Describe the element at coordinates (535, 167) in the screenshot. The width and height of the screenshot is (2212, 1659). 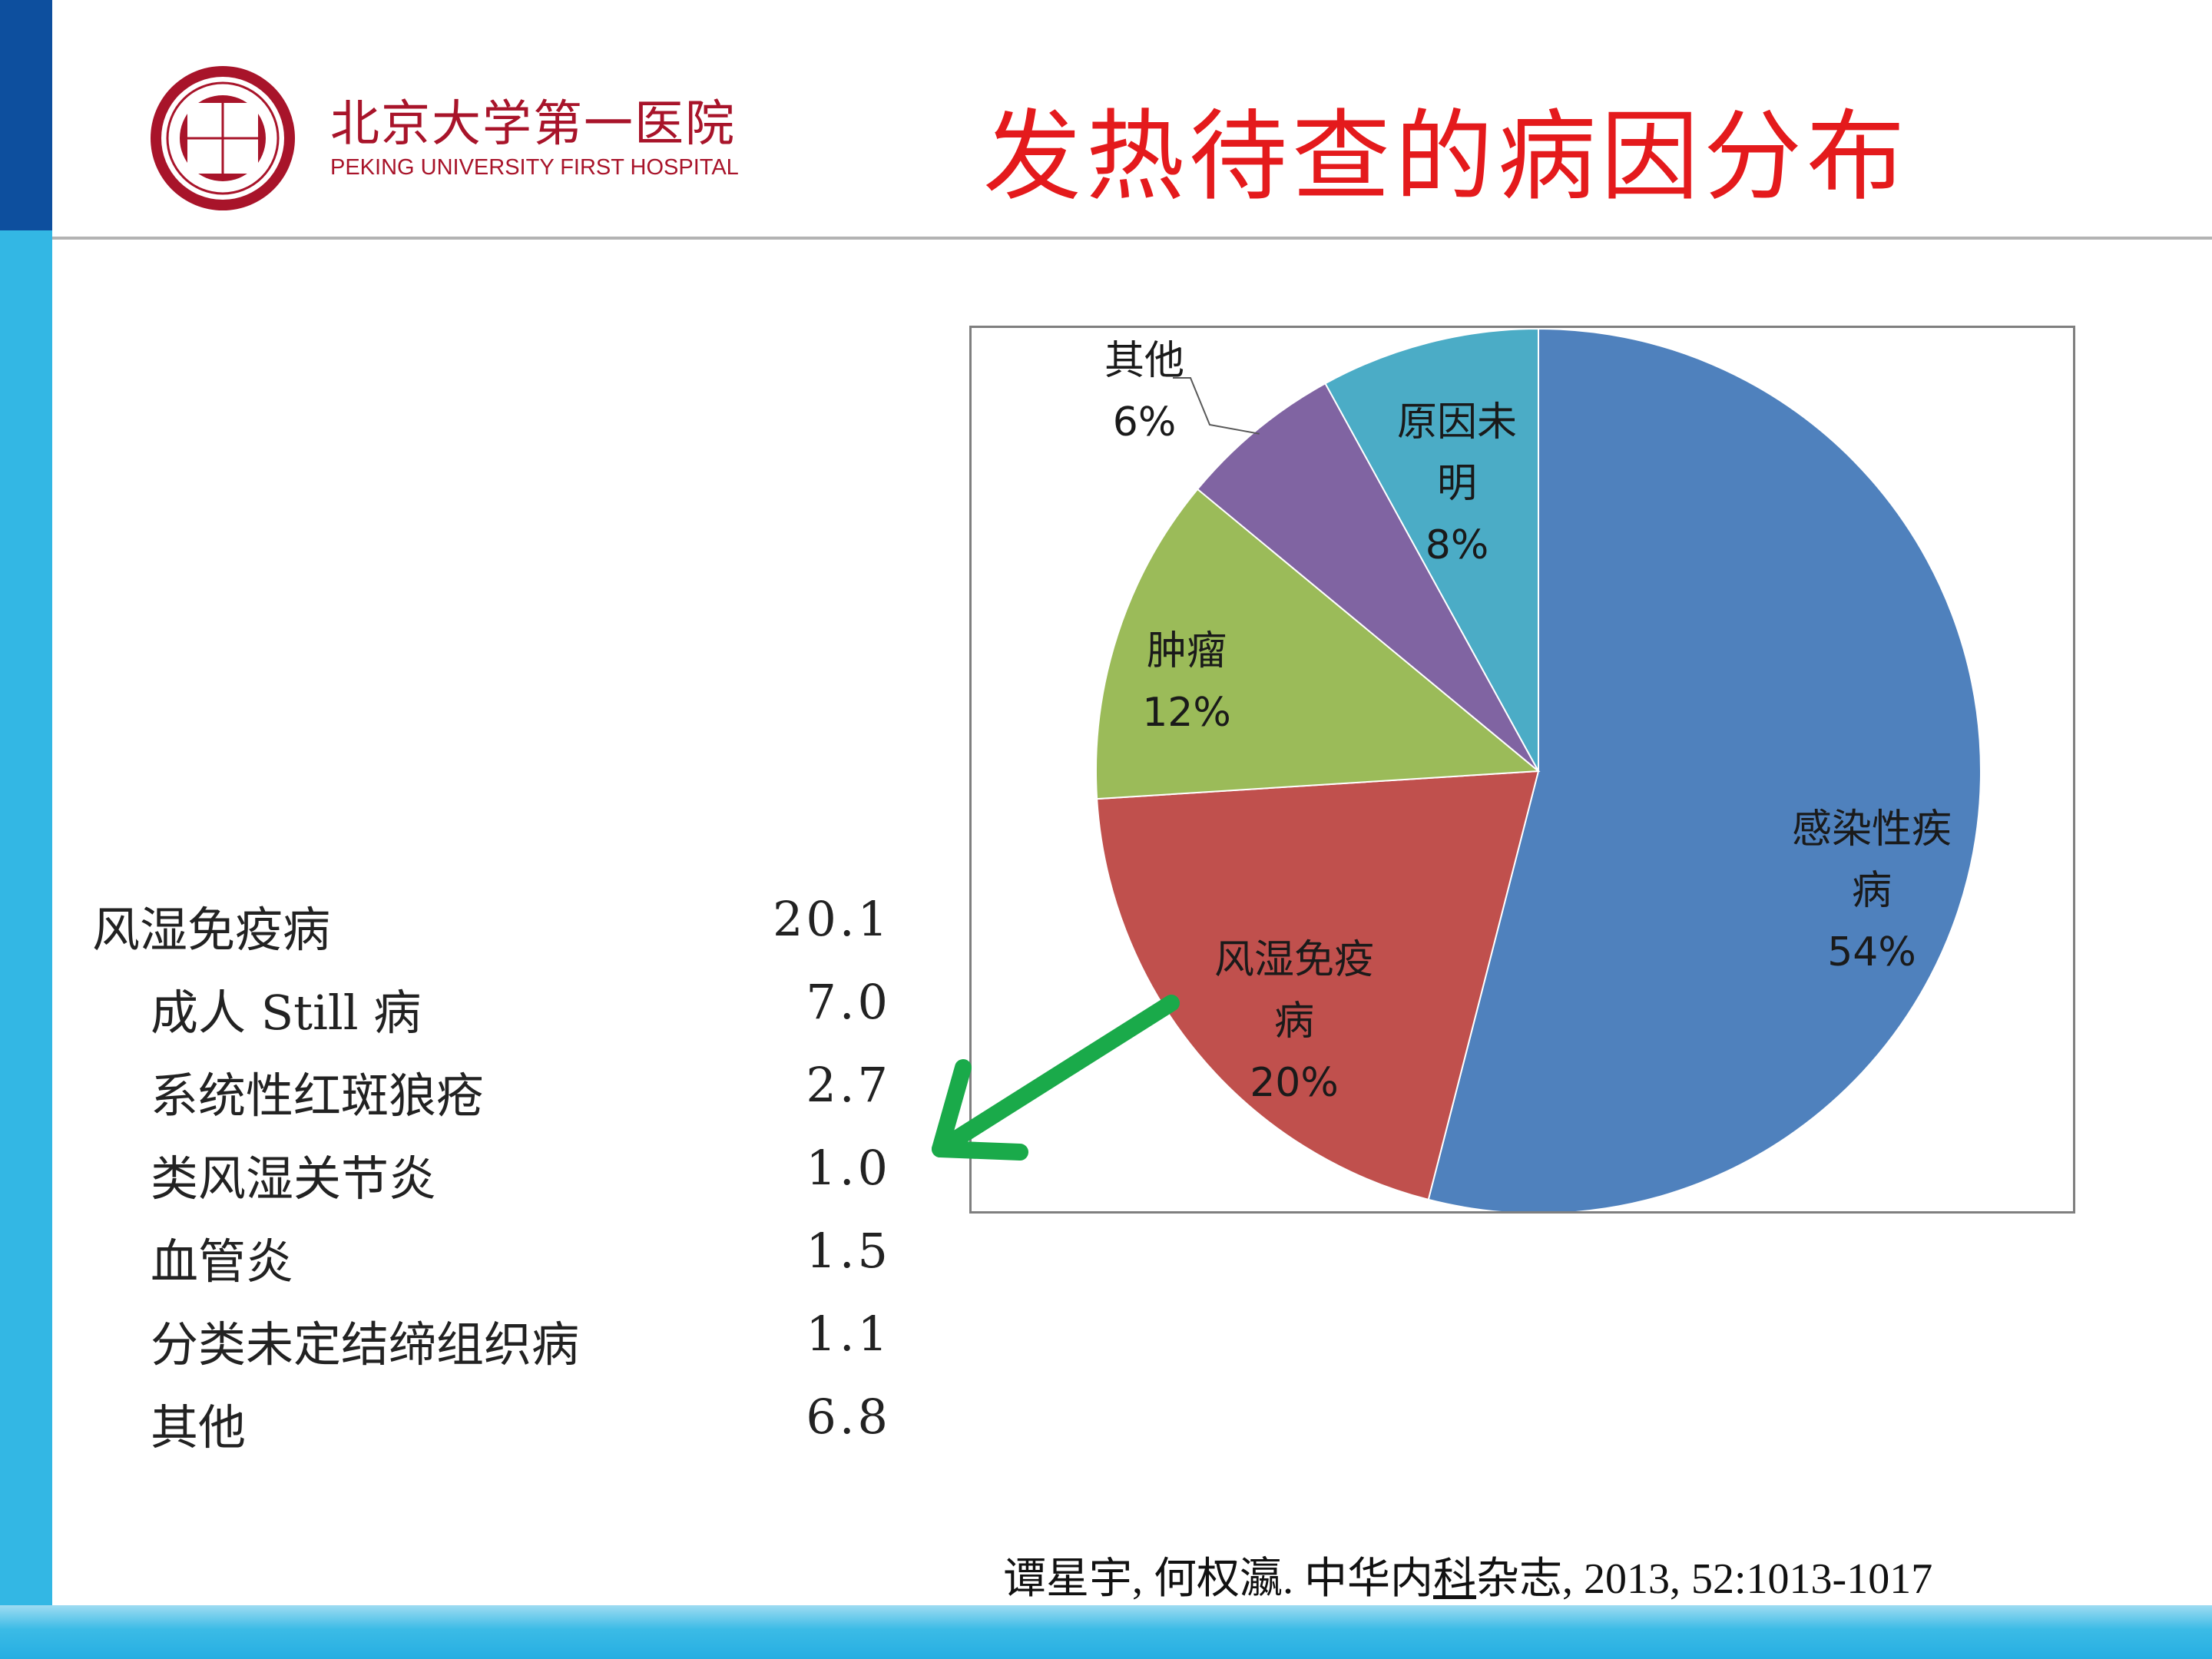
I see `logo-english-name: PEKING UNIVERSITY FIRST HOSPITAL` at that location.